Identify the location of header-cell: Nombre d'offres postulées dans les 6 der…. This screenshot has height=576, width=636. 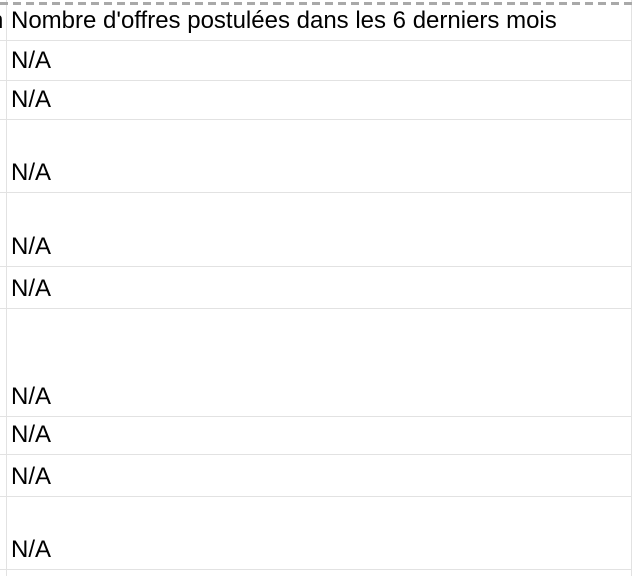
(319, 20).